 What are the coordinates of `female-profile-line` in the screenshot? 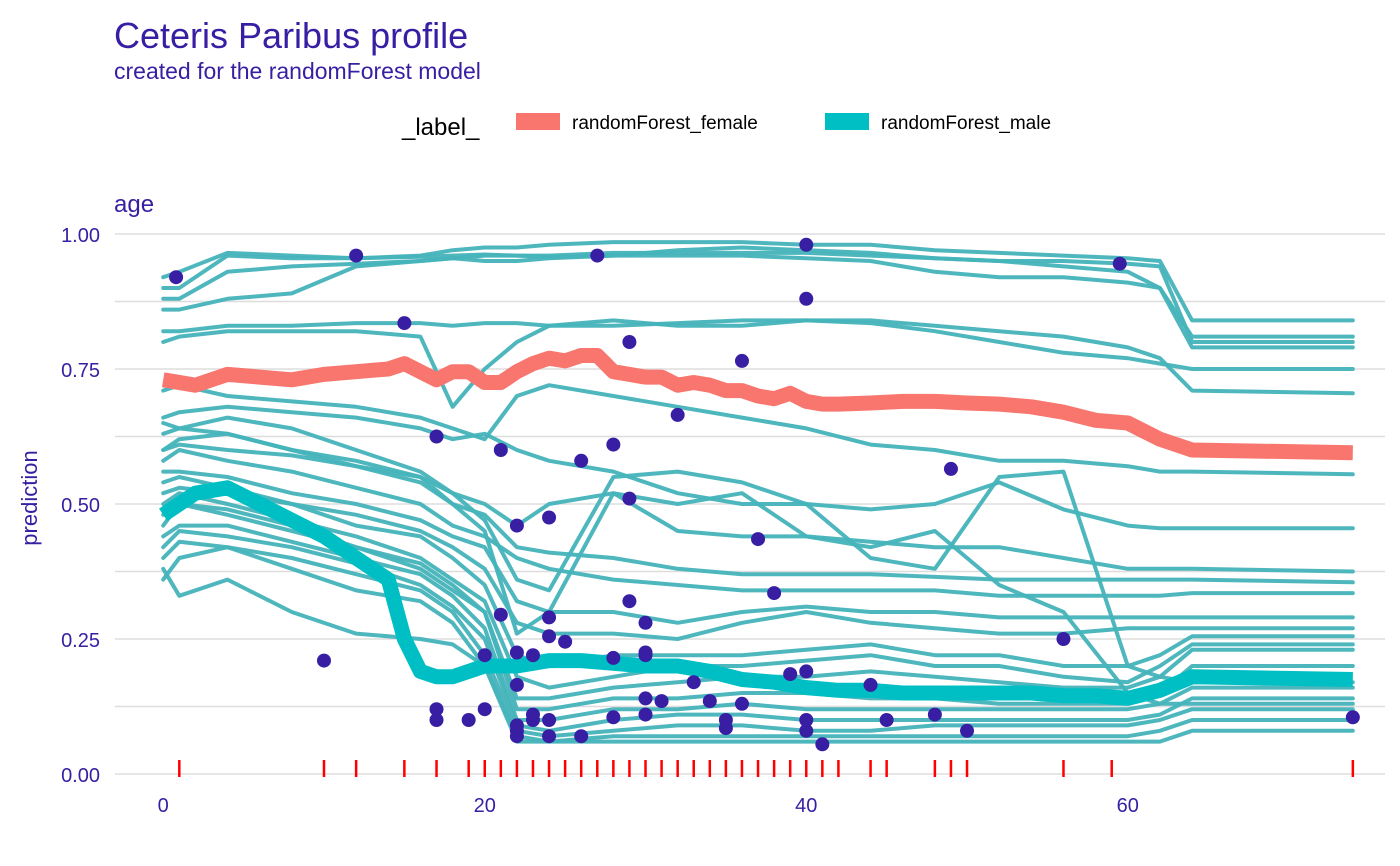 It's located at (757, 404).